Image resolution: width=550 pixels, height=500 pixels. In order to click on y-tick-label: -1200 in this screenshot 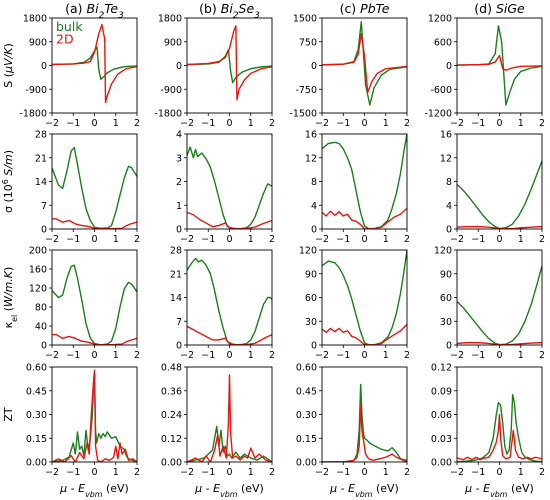, I will do `click(438, 114)`.